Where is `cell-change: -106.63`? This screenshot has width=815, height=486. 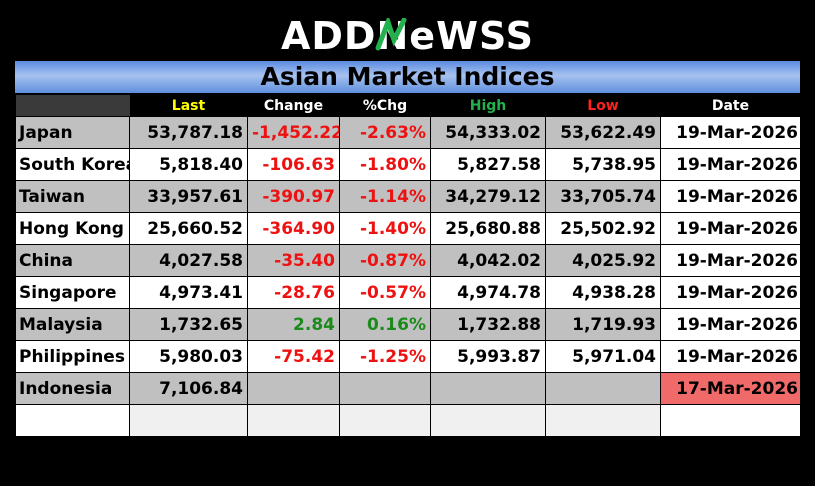
cell-change: -106.63 is located at coordinates (293, 164).